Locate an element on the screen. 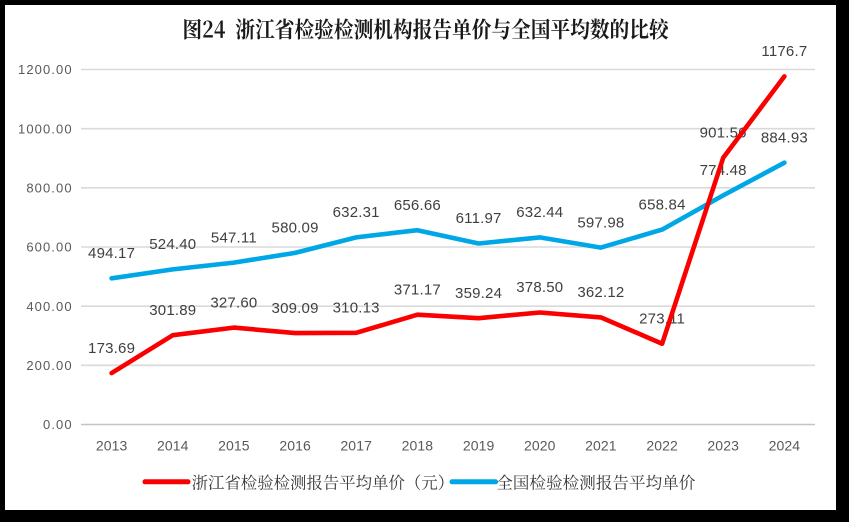 This screenshot has height=522, width=849. svg-text: 327.60 is located at coordinates (233, 302).